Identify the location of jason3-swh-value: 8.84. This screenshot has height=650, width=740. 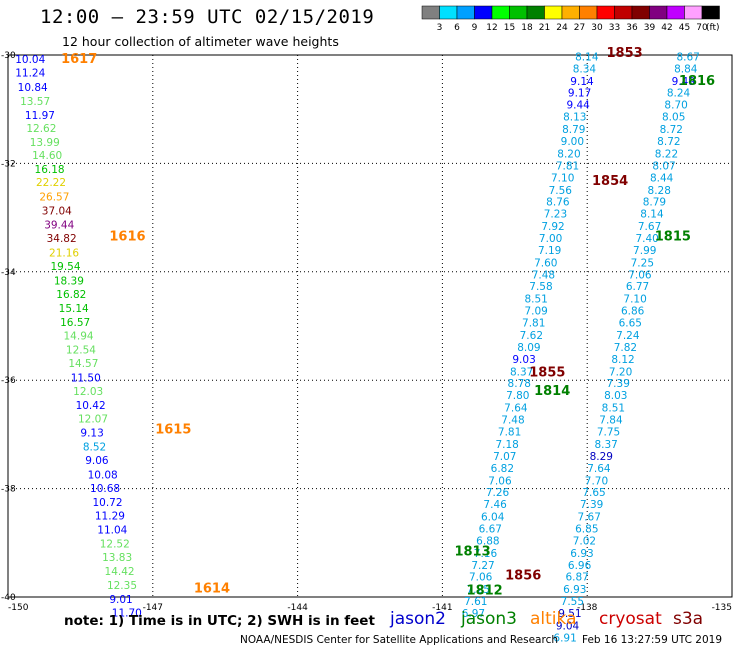
(686, 69).